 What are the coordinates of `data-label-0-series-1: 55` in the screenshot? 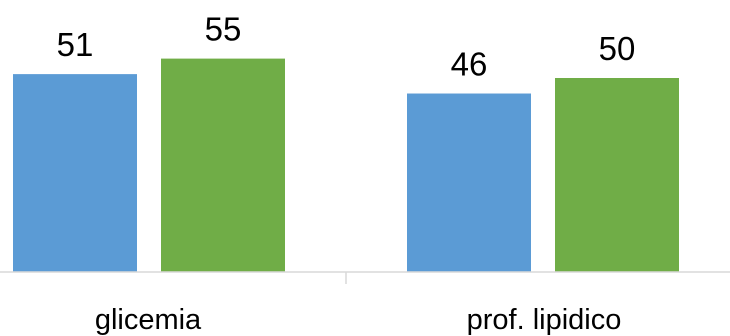 It's located at (223, 29).